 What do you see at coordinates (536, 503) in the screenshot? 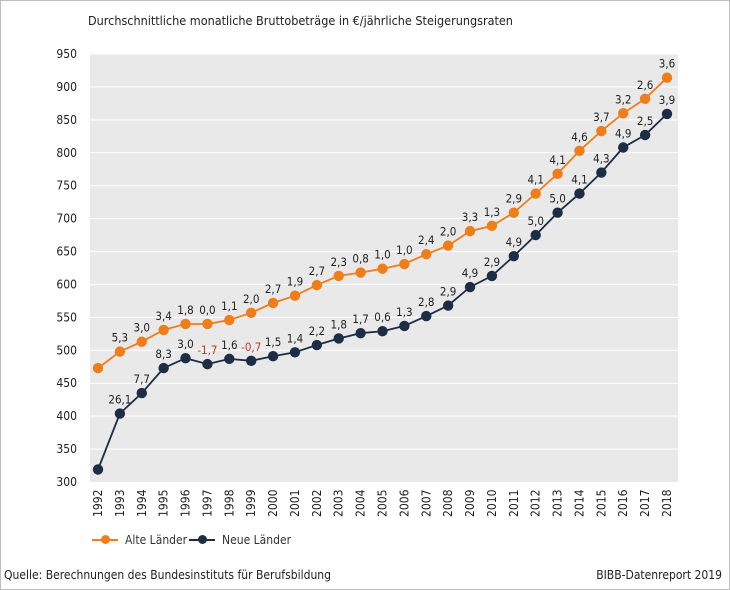
I see `x-tick-label-2012: 2012` at bounding box center [536, 503].